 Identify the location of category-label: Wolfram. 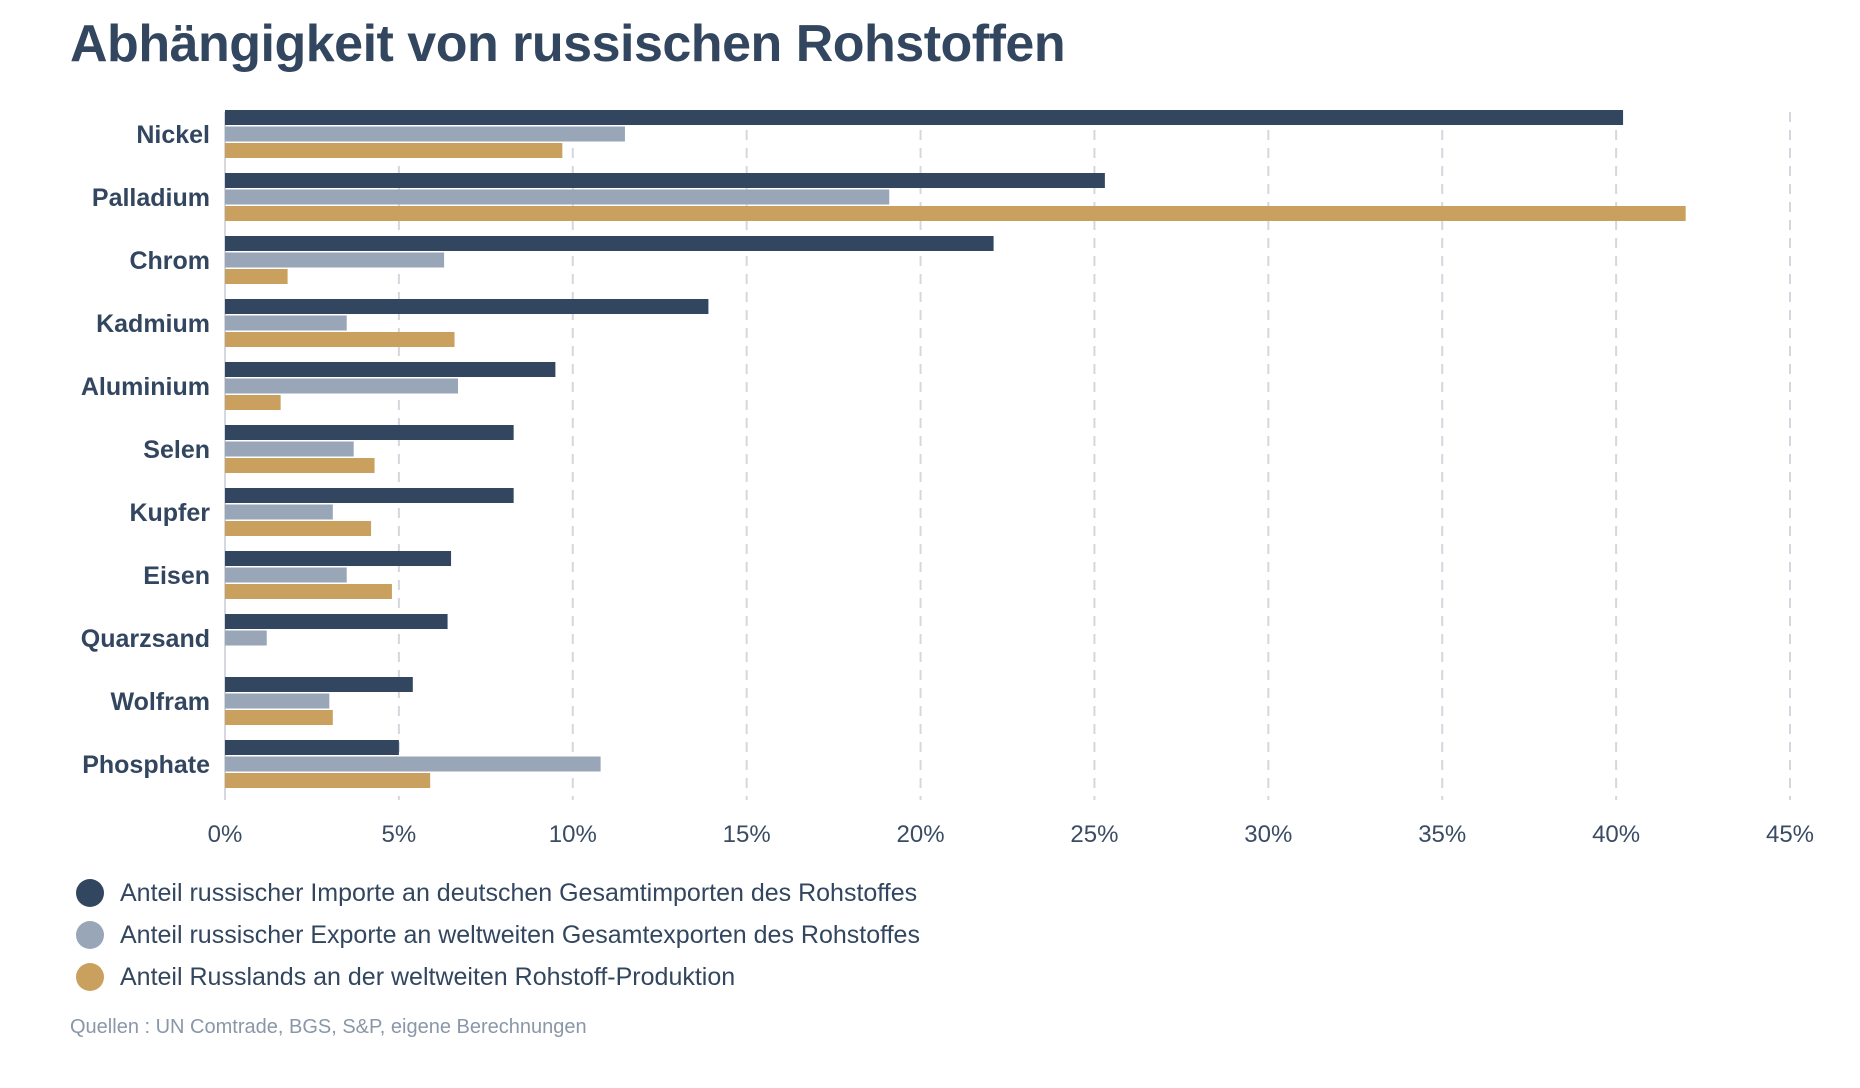
(160, 702).